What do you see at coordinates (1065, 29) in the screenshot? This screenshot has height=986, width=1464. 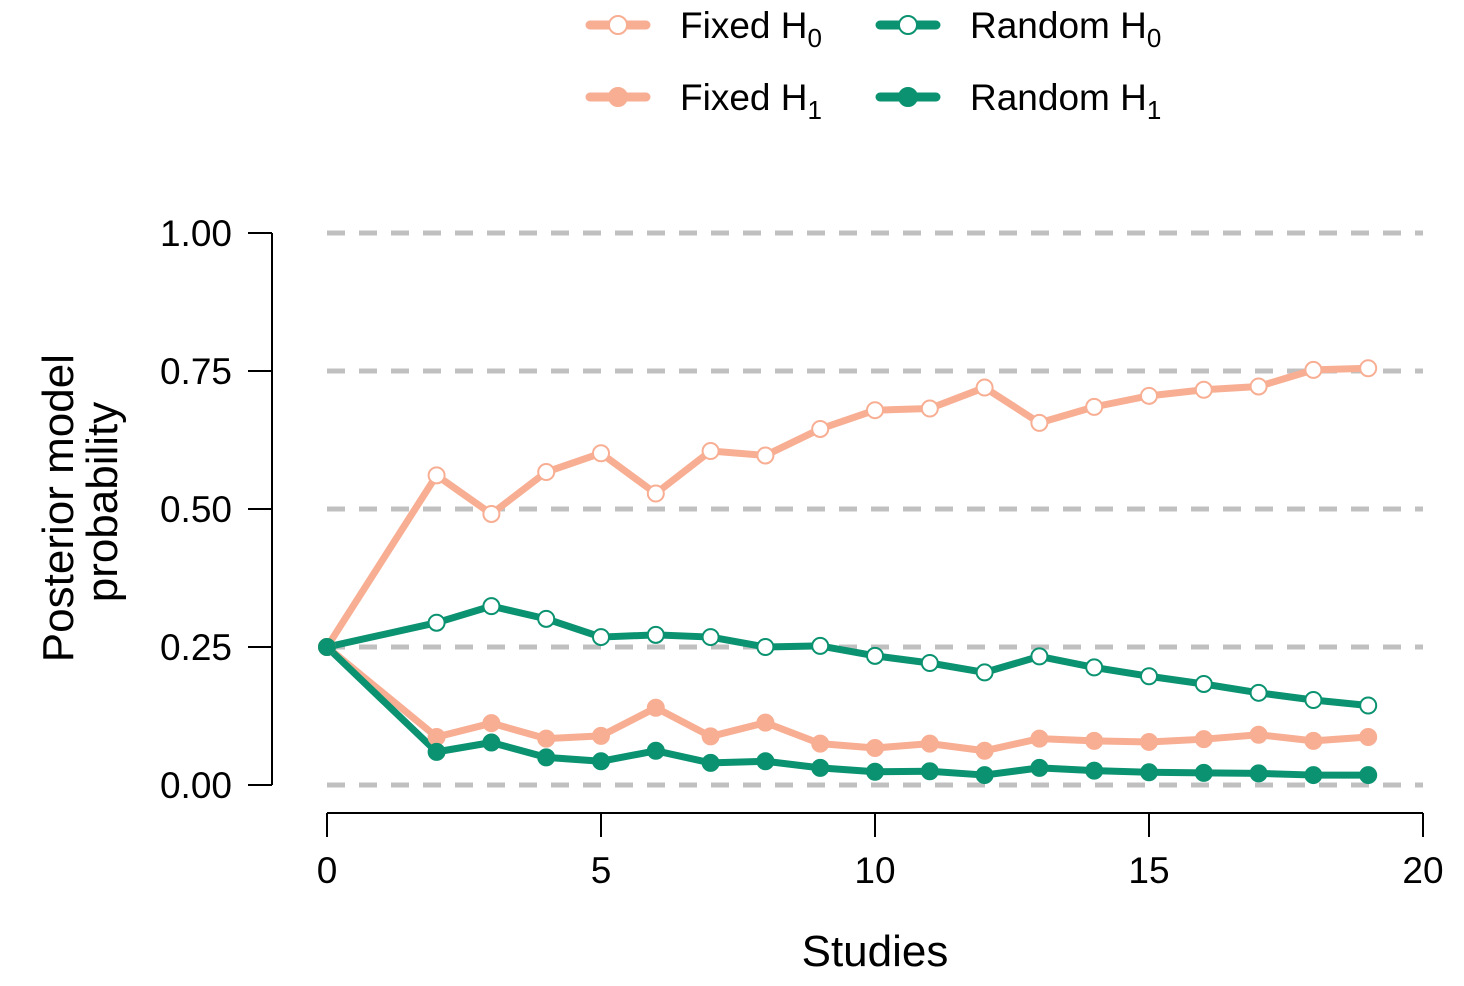 I see `legend-label: Random H0` at bounding box center [1065, 29].